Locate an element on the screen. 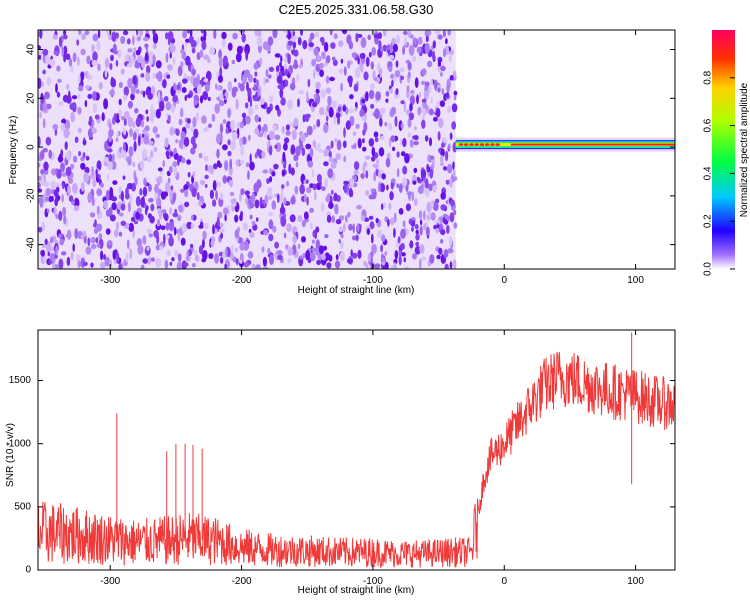 The image size is (750, 600). x-tick-label: -100 is located at coordinates (373, 280).